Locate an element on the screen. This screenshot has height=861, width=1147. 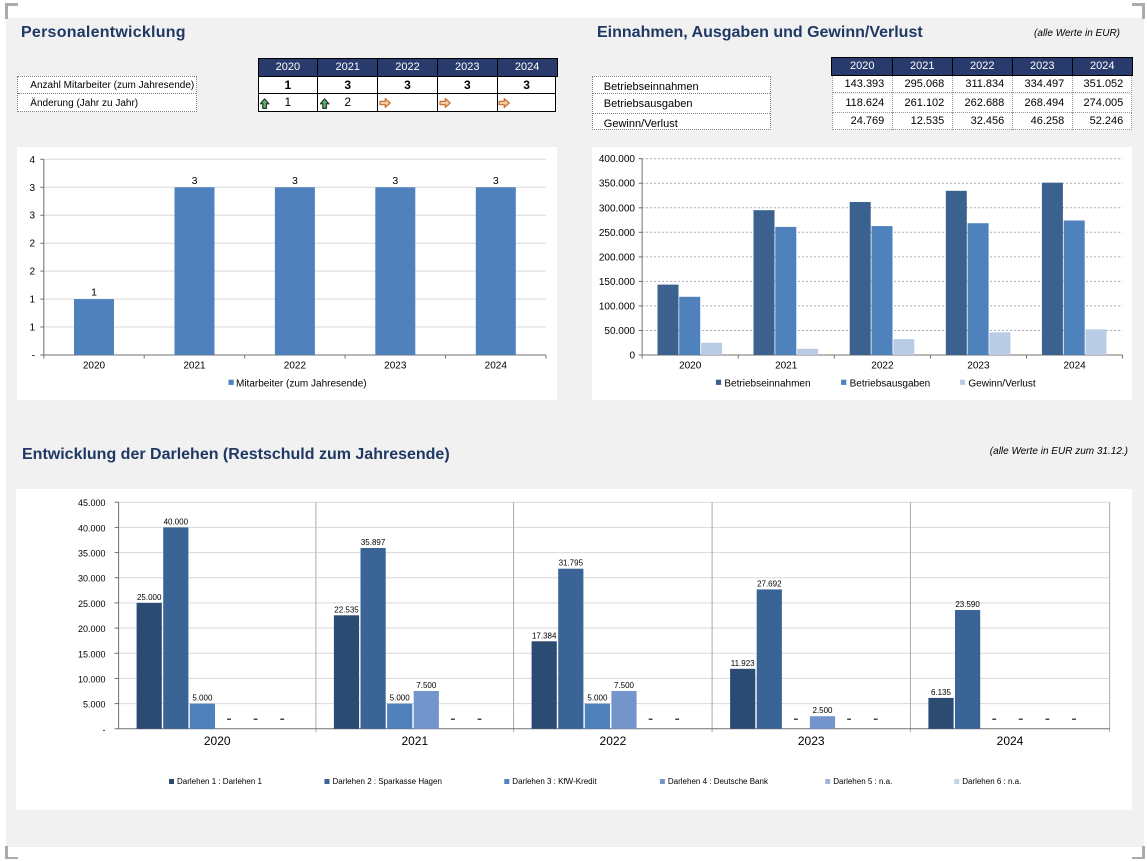
svg-text: 350.000 is located at coordinates (617, 184).